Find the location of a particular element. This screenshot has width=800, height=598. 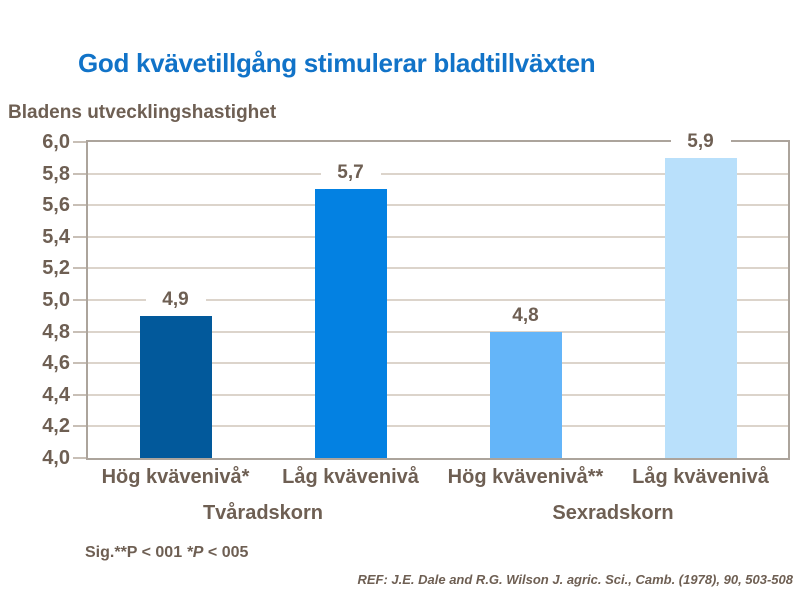

bar-value-label: 4,9 is located at coordinates (175, 300).